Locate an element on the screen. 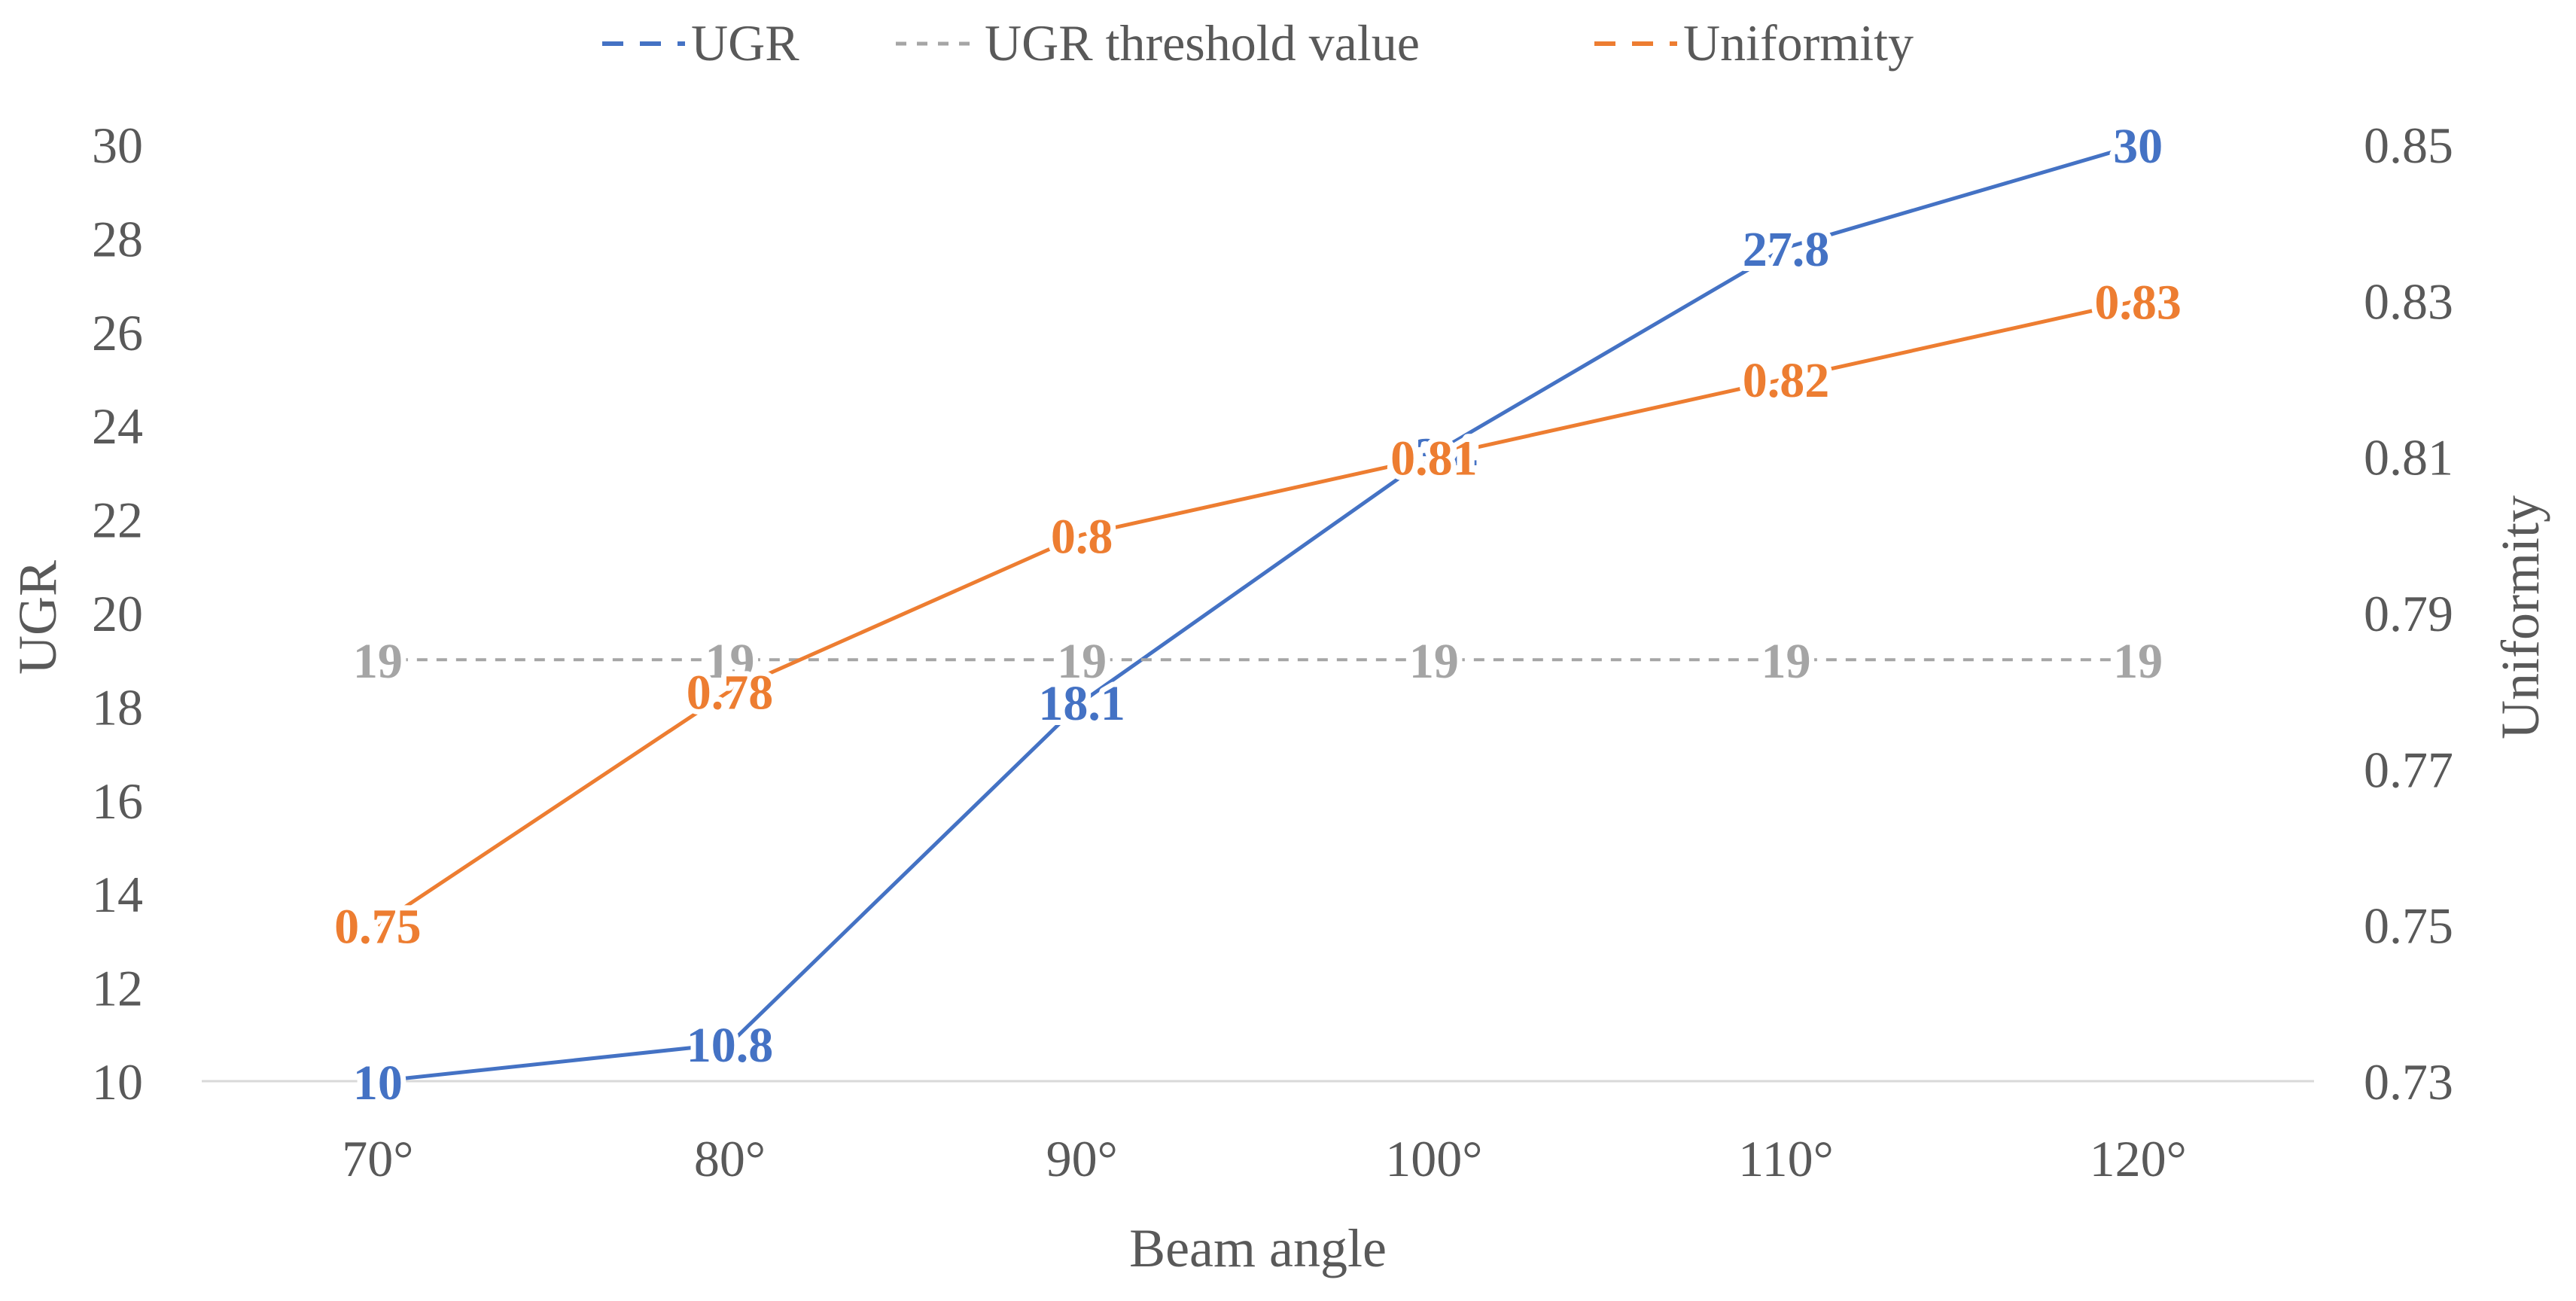 The image size is (2576, 1301). data-label-halo: 0.78 is located at coordinates (730, 693).